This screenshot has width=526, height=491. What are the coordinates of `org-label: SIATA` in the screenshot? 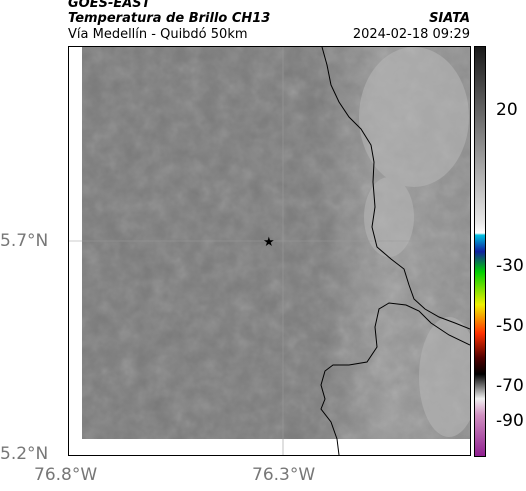 It's located at (449, 18).